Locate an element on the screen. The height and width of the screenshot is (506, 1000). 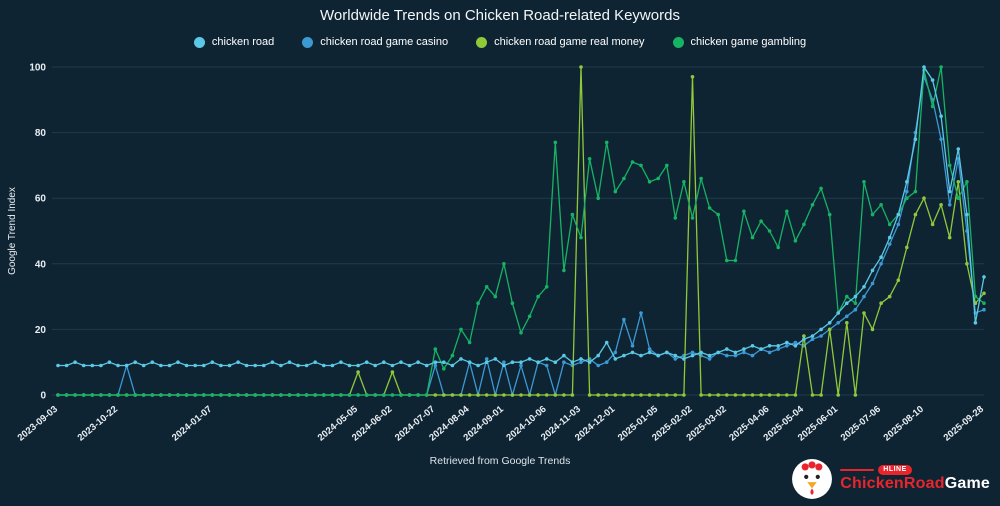
legend-item-chicken-road-game-real-money: chicken road game real money is located at coordinates (560, 42).